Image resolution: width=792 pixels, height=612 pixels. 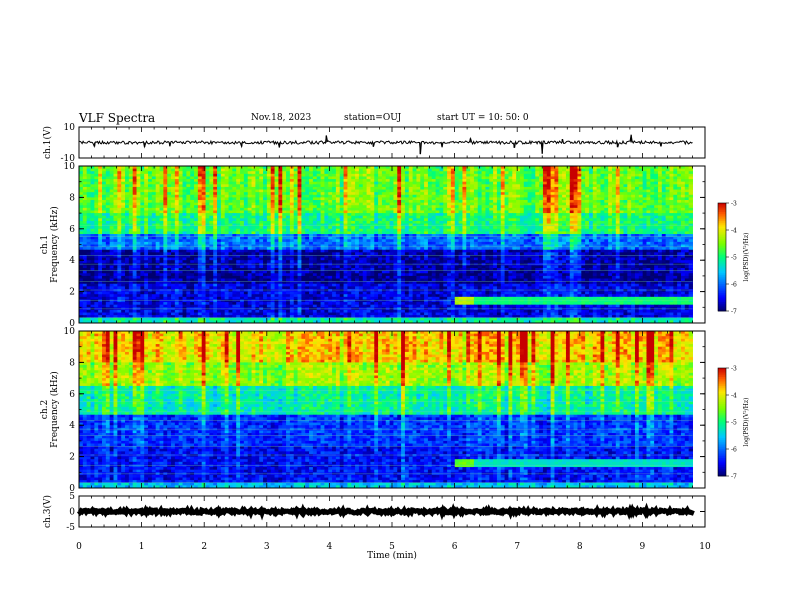 I want to click on x-tick-label: 8, so click(x=580, y=547).